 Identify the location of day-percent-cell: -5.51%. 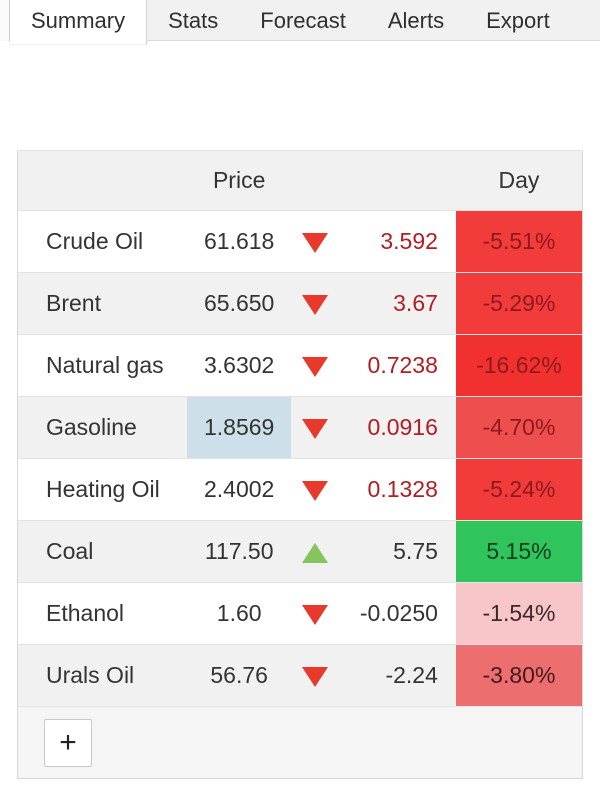
(519, 241).